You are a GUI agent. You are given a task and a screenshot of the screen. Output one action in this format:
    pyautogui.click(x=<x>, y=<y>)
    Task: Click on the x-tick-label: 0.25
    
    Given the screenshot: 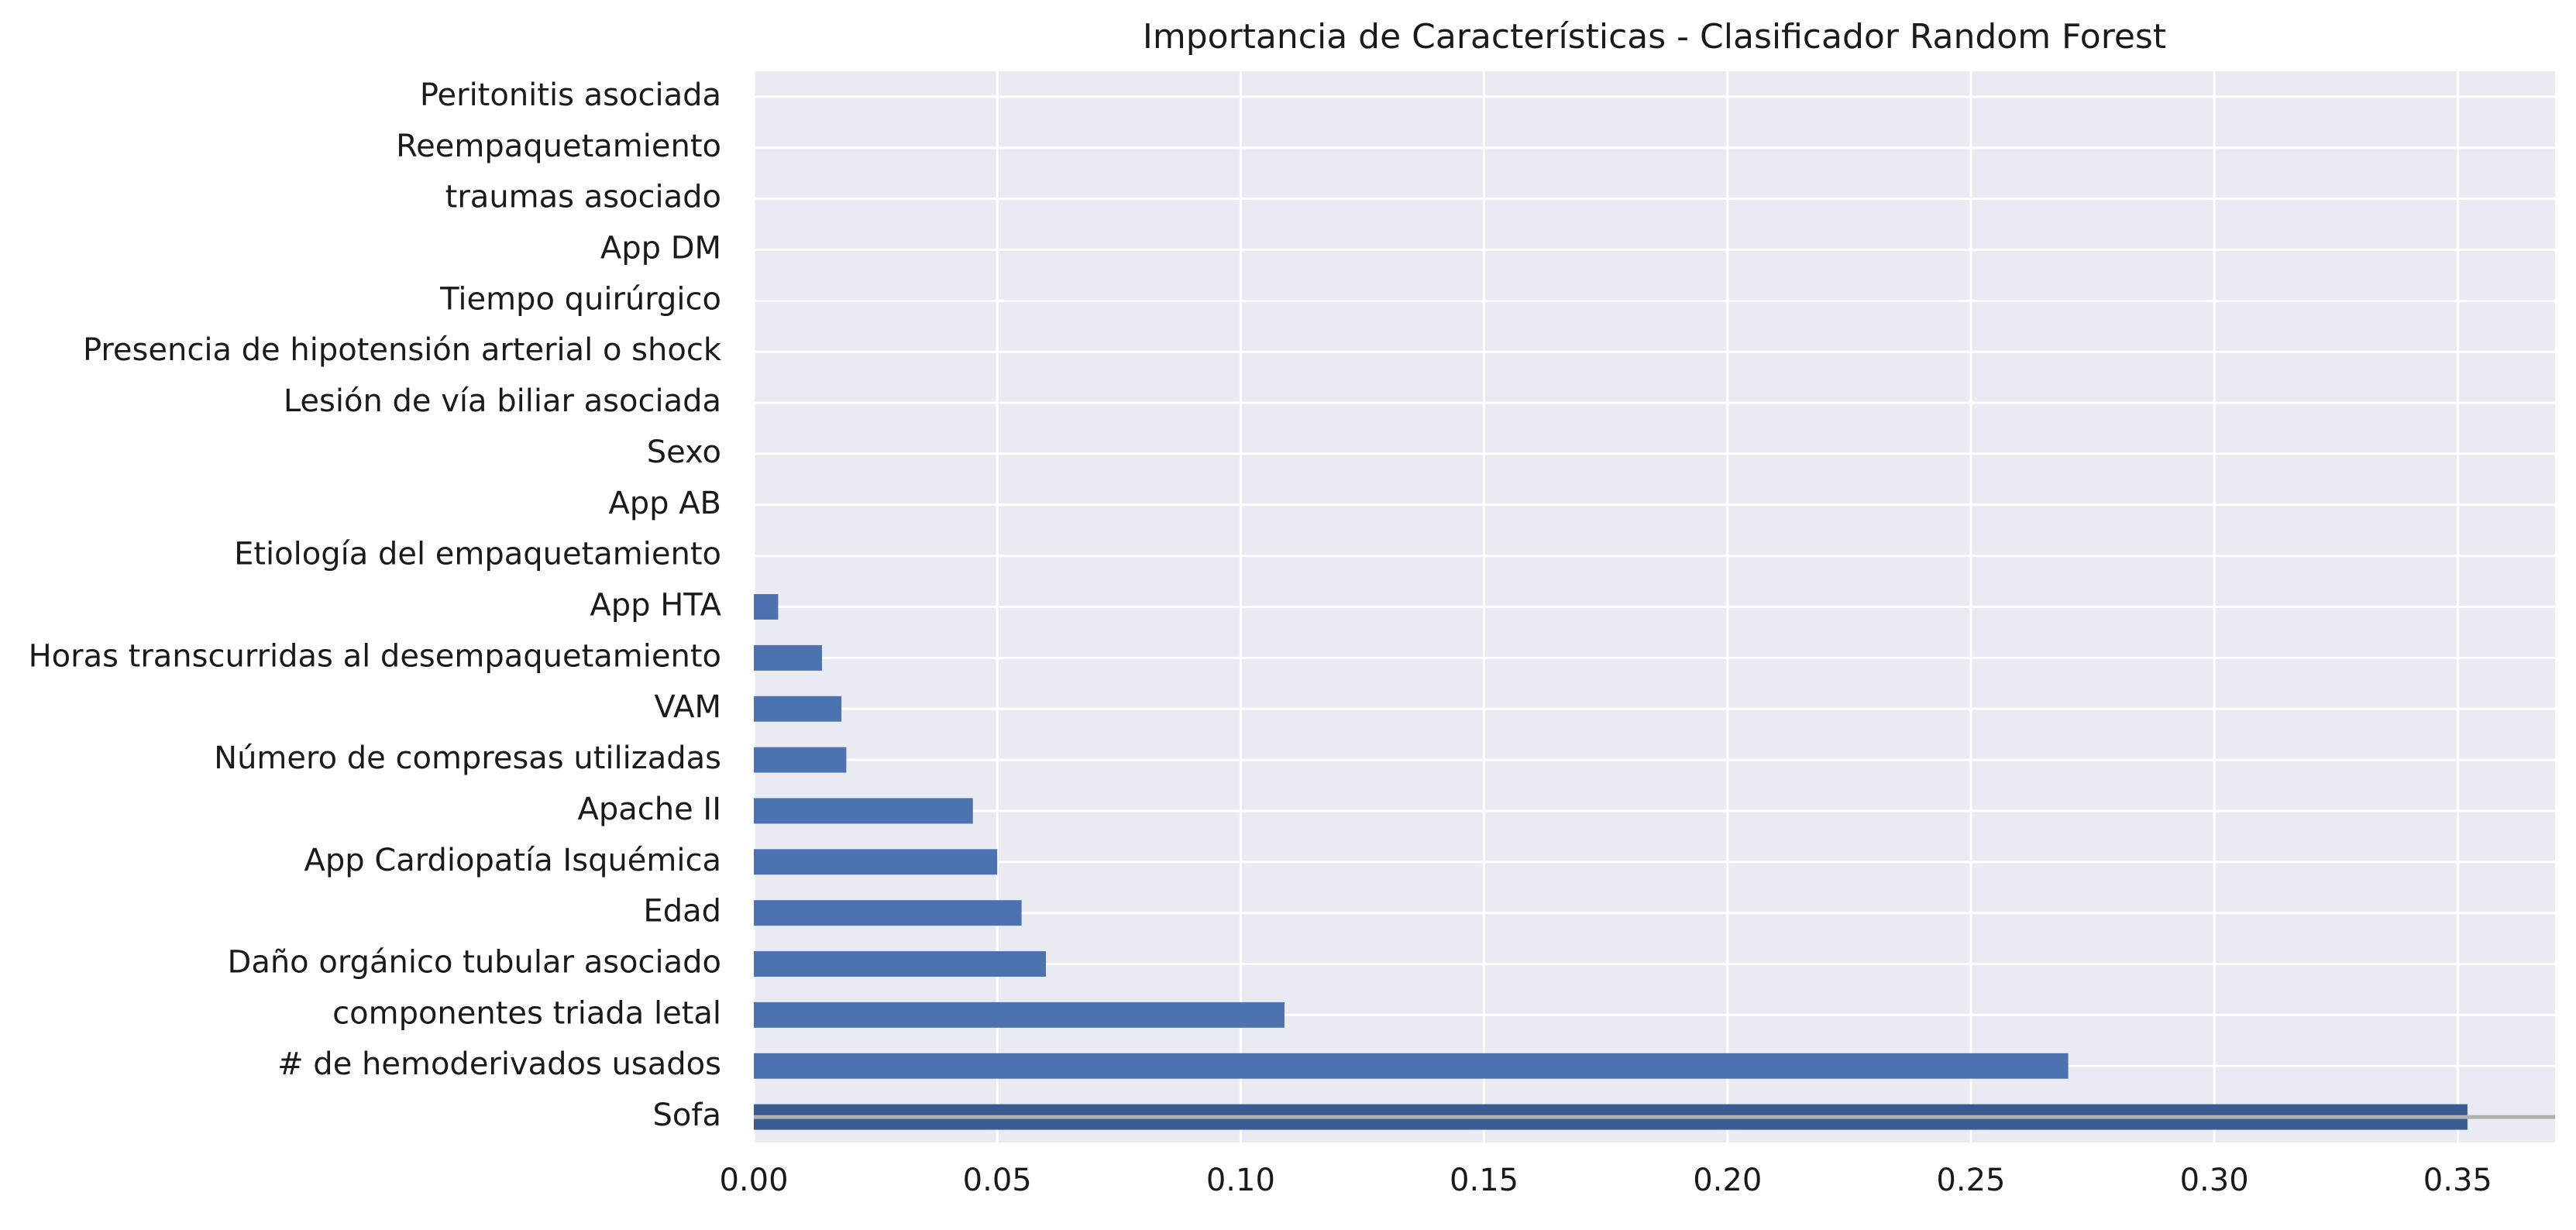 What is the action you would take?
    pyautogui.click(x=1970, y=1180)
    